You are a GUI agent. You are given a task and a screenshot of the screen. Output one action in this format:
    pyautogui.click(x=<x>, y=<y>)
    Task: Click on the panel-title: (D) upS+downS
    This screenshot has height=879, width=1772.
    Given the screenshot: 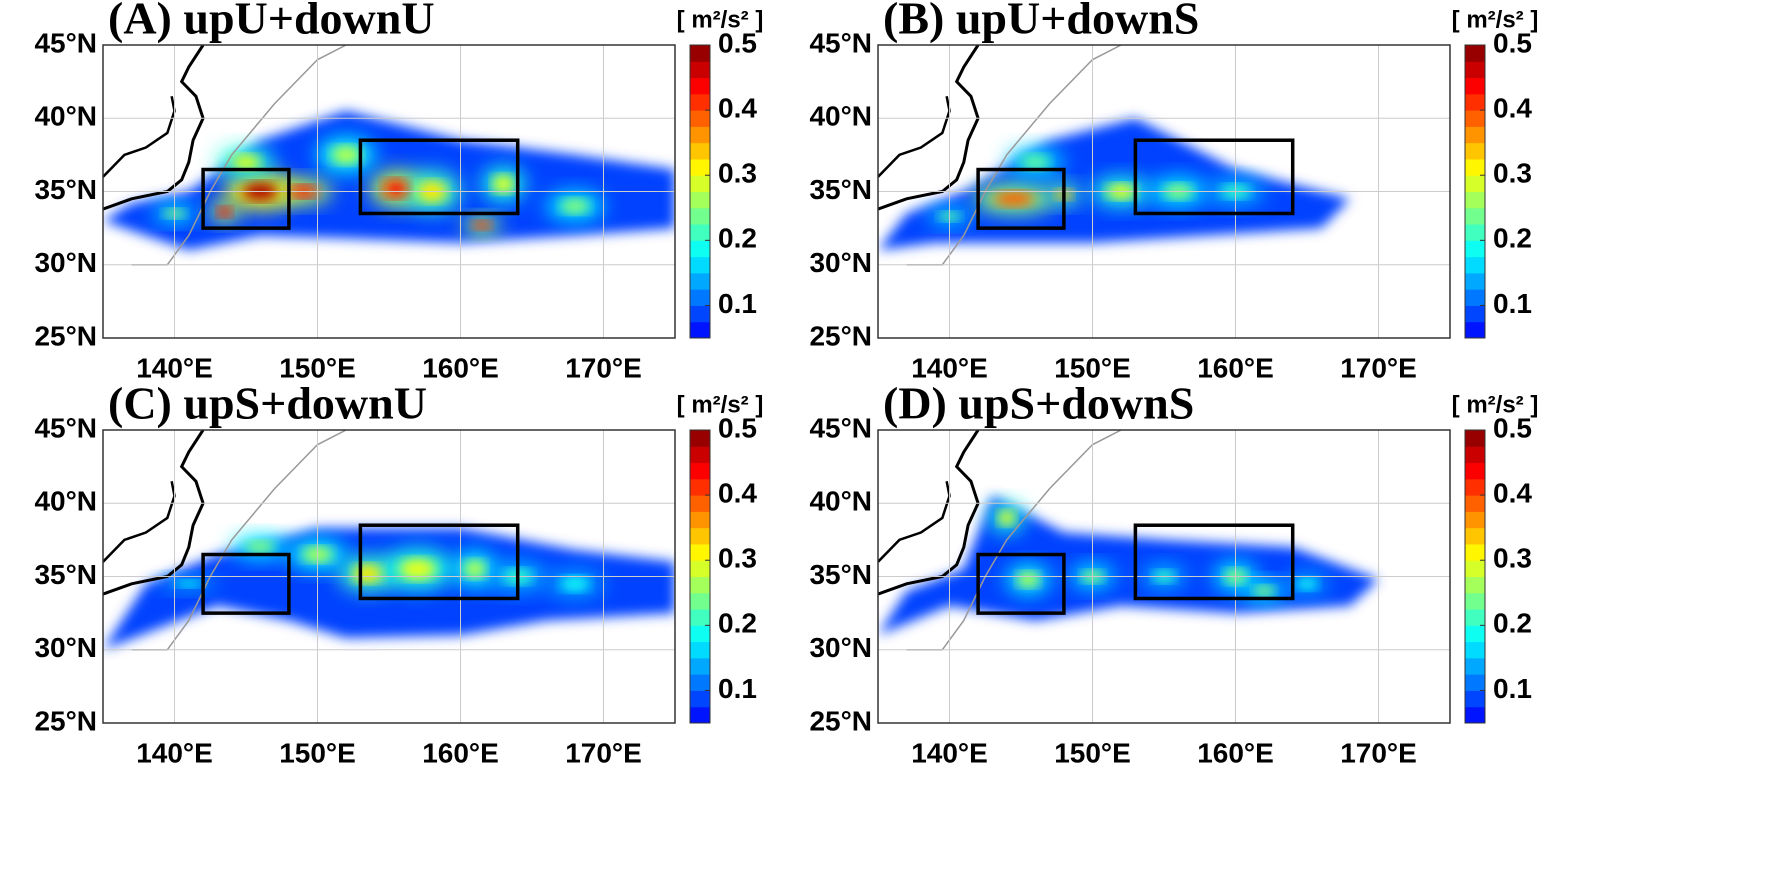 What is the action you would take?
    pyautogui.click(x=1038, y=403)
    